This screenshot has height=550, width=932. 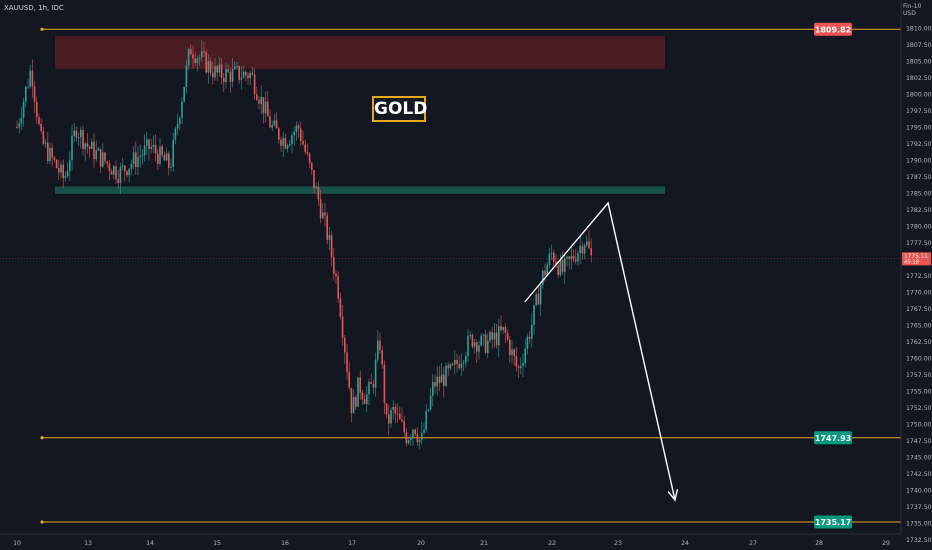 I want to click on y-tick-label-21: 1785.00, so click(x=919, y=193).